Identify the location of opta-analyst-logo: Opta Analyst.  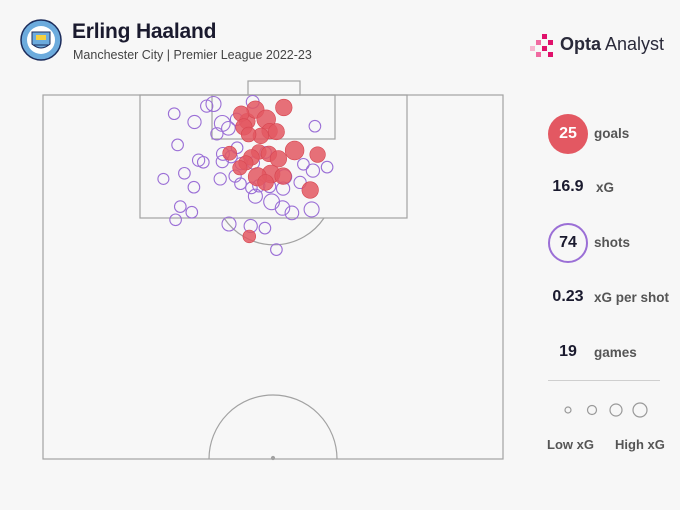
(598, 47).